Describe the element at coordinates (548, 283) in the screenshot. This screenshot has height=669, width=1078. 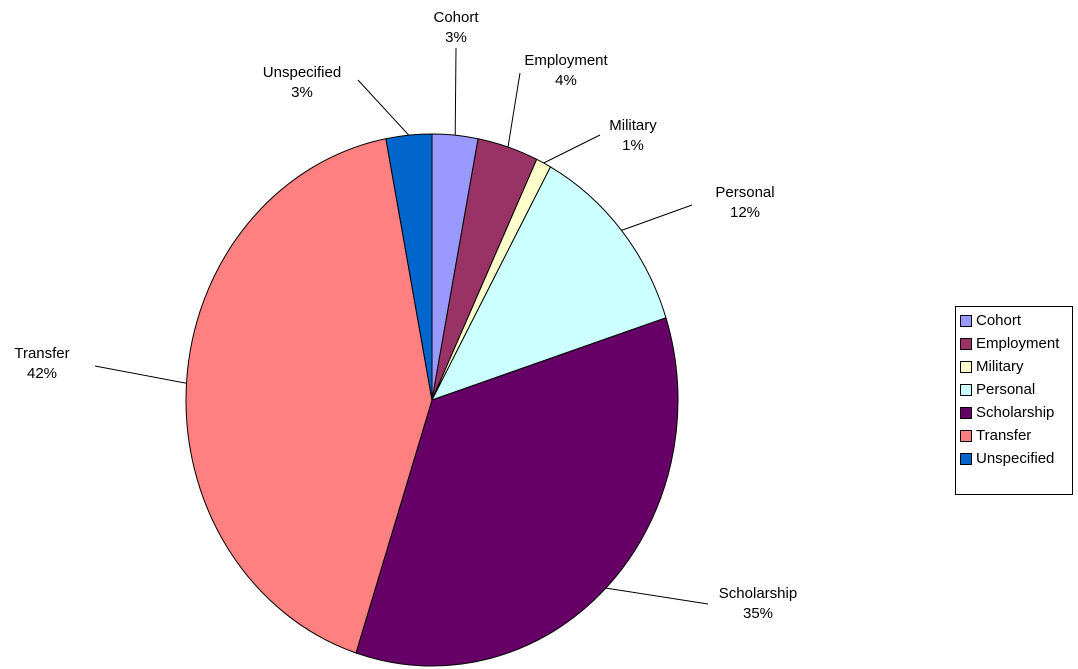
I see `pie-slice-personal` at that location.